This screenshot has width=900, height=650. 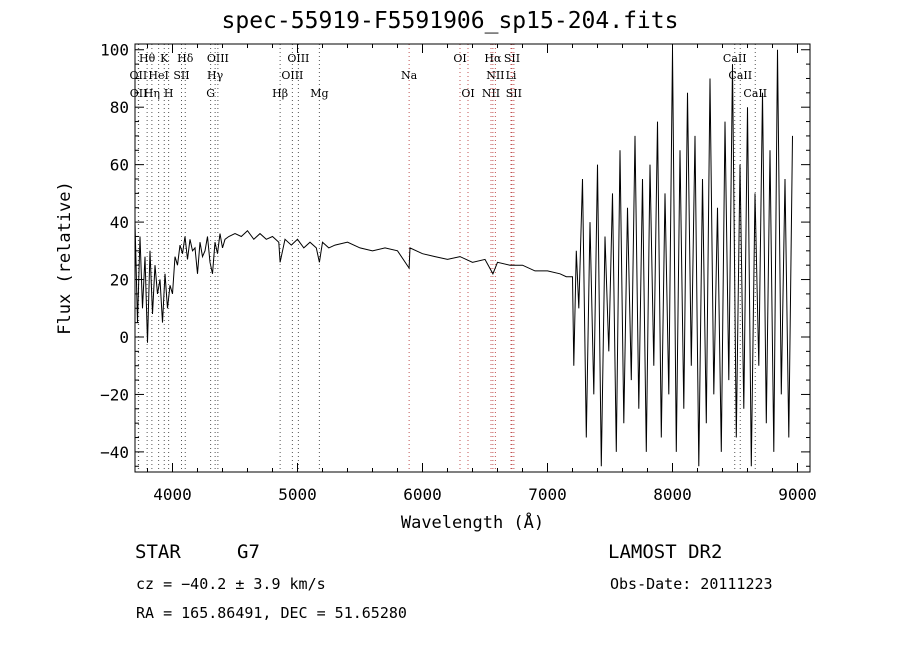 What do you see at coordinates (119, 107) in the screenshot?
I see `y-tick-label: 80` at bounding box center [119, 107].